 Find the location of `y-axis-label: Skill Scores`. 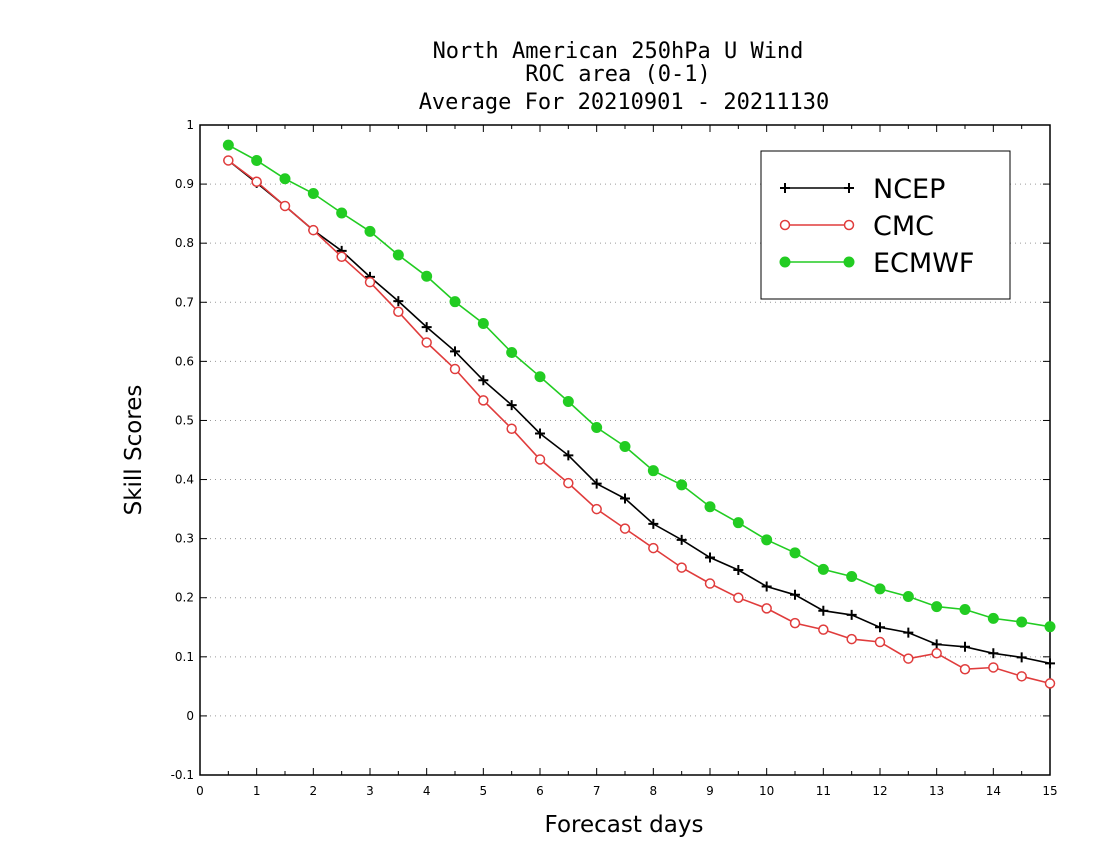

y-axis-label: Skill Scores is located at coordinates (134, 450).